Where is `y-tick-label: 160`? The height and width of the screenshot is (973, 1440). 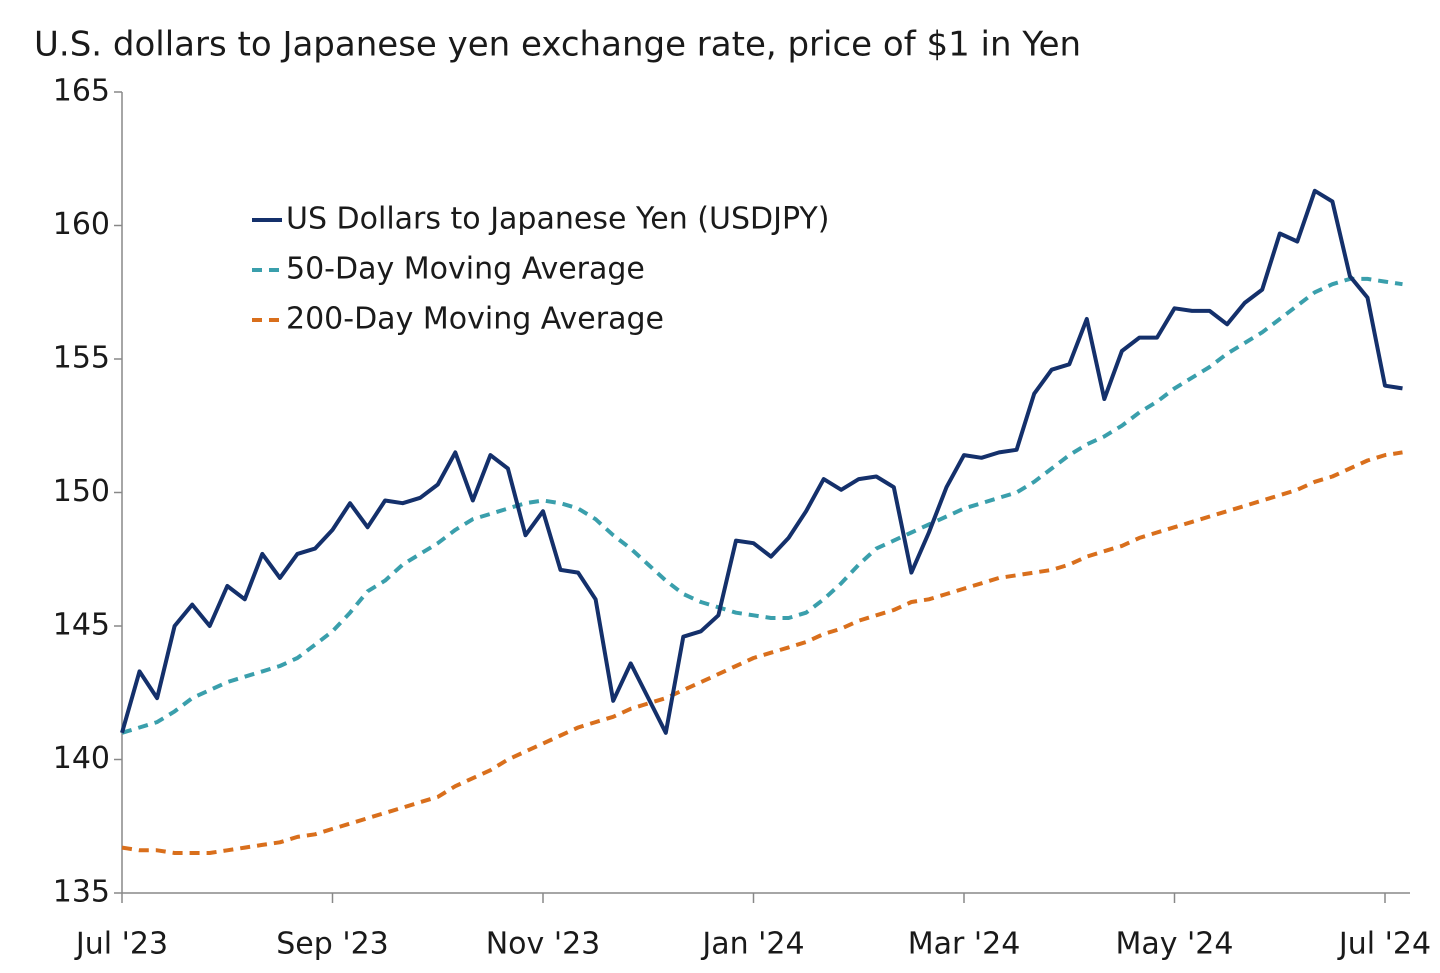
y-tick-label: 160 is located at coordinates (81, 224).